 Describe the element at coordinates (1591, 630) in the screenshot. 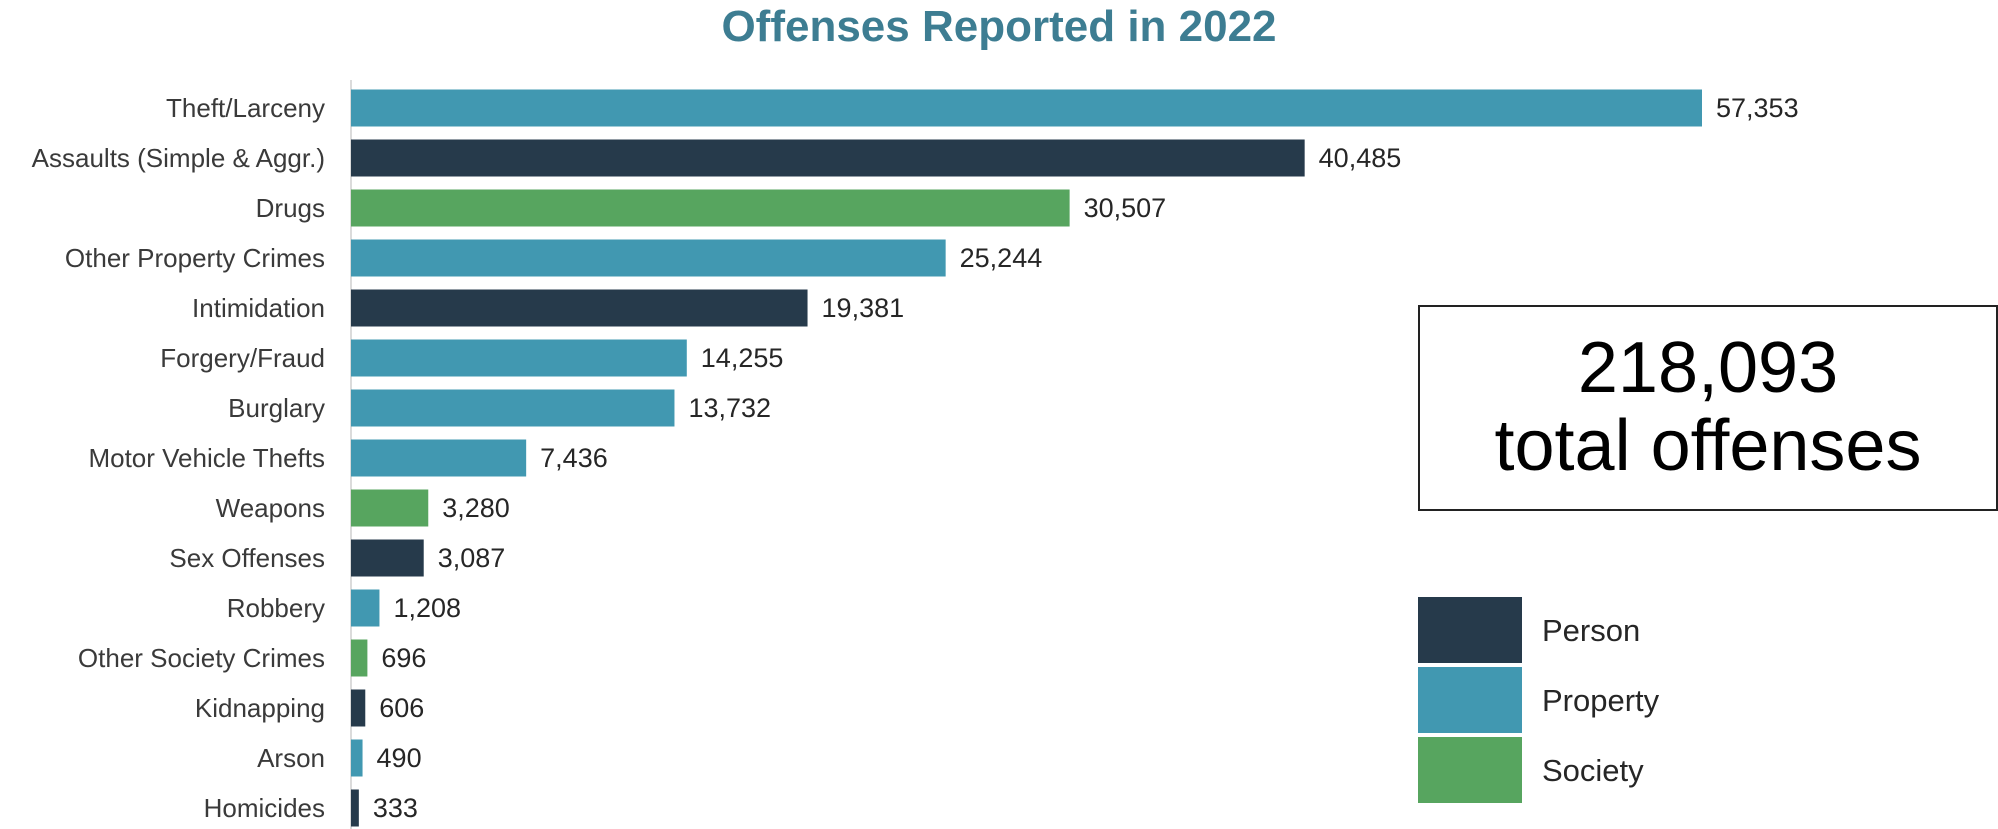

I see `legend-label-person: Person` at that location.